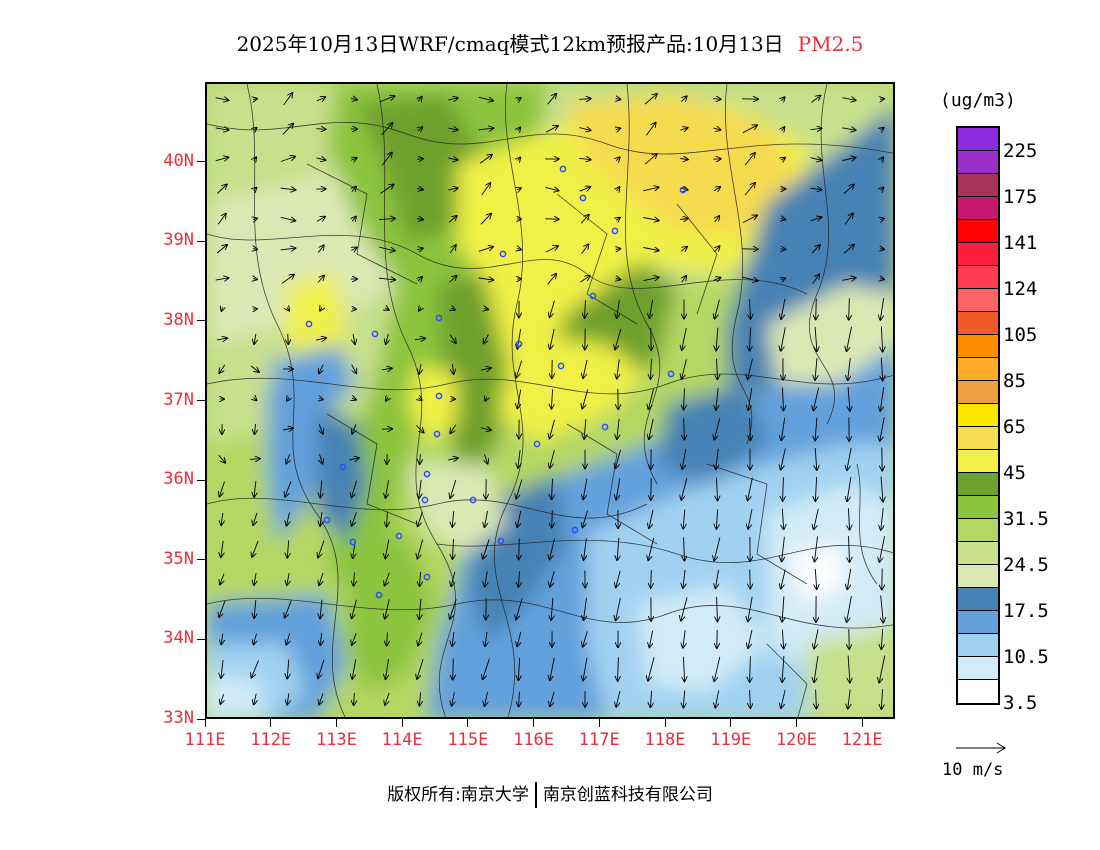 This screenshot has height=850, width=1100. I want to click on boundary-line, so click(550, 138).